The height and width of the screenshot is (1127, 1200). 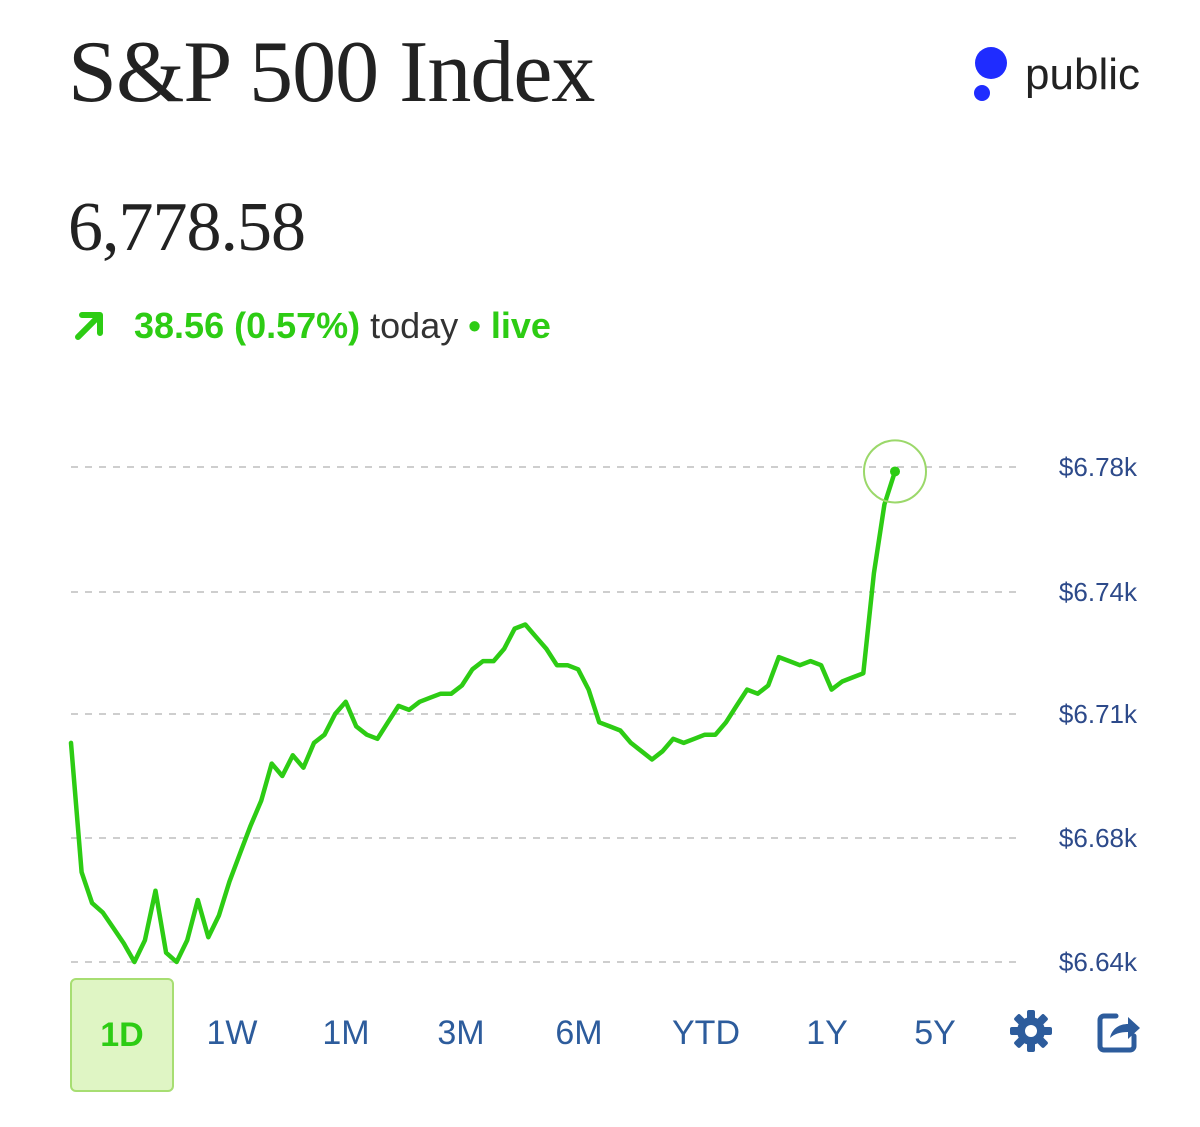 I want to click on page-title: S&P 500 Index, so click(x=331, y=72).